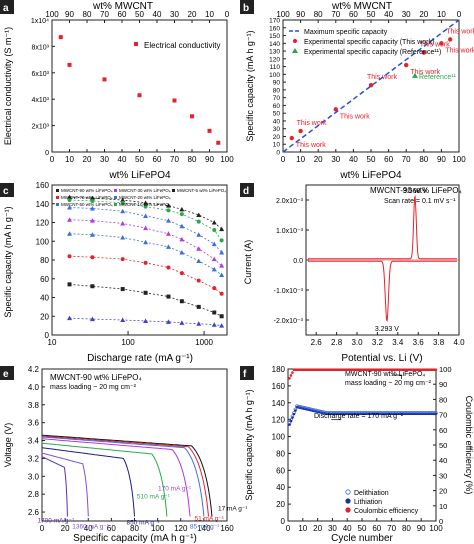 Image resolution: width=474 pixels, height=544 pixels. I want to click on b-top-tick-label: 10, so click(441, 14).